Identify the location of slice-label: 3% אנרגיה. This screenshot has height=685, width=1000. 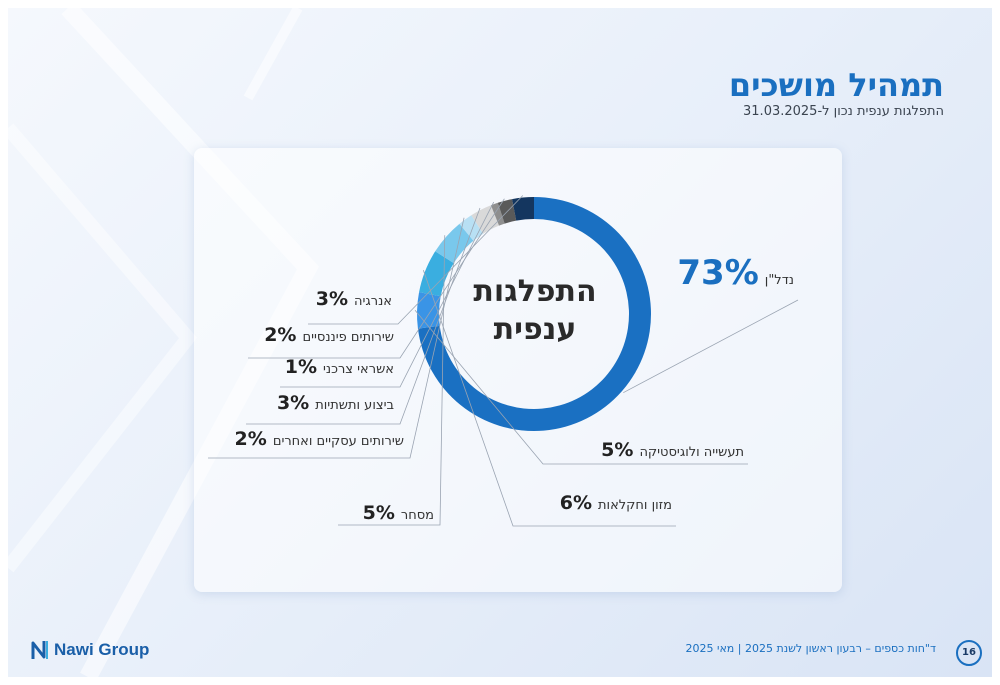
(354, 299).